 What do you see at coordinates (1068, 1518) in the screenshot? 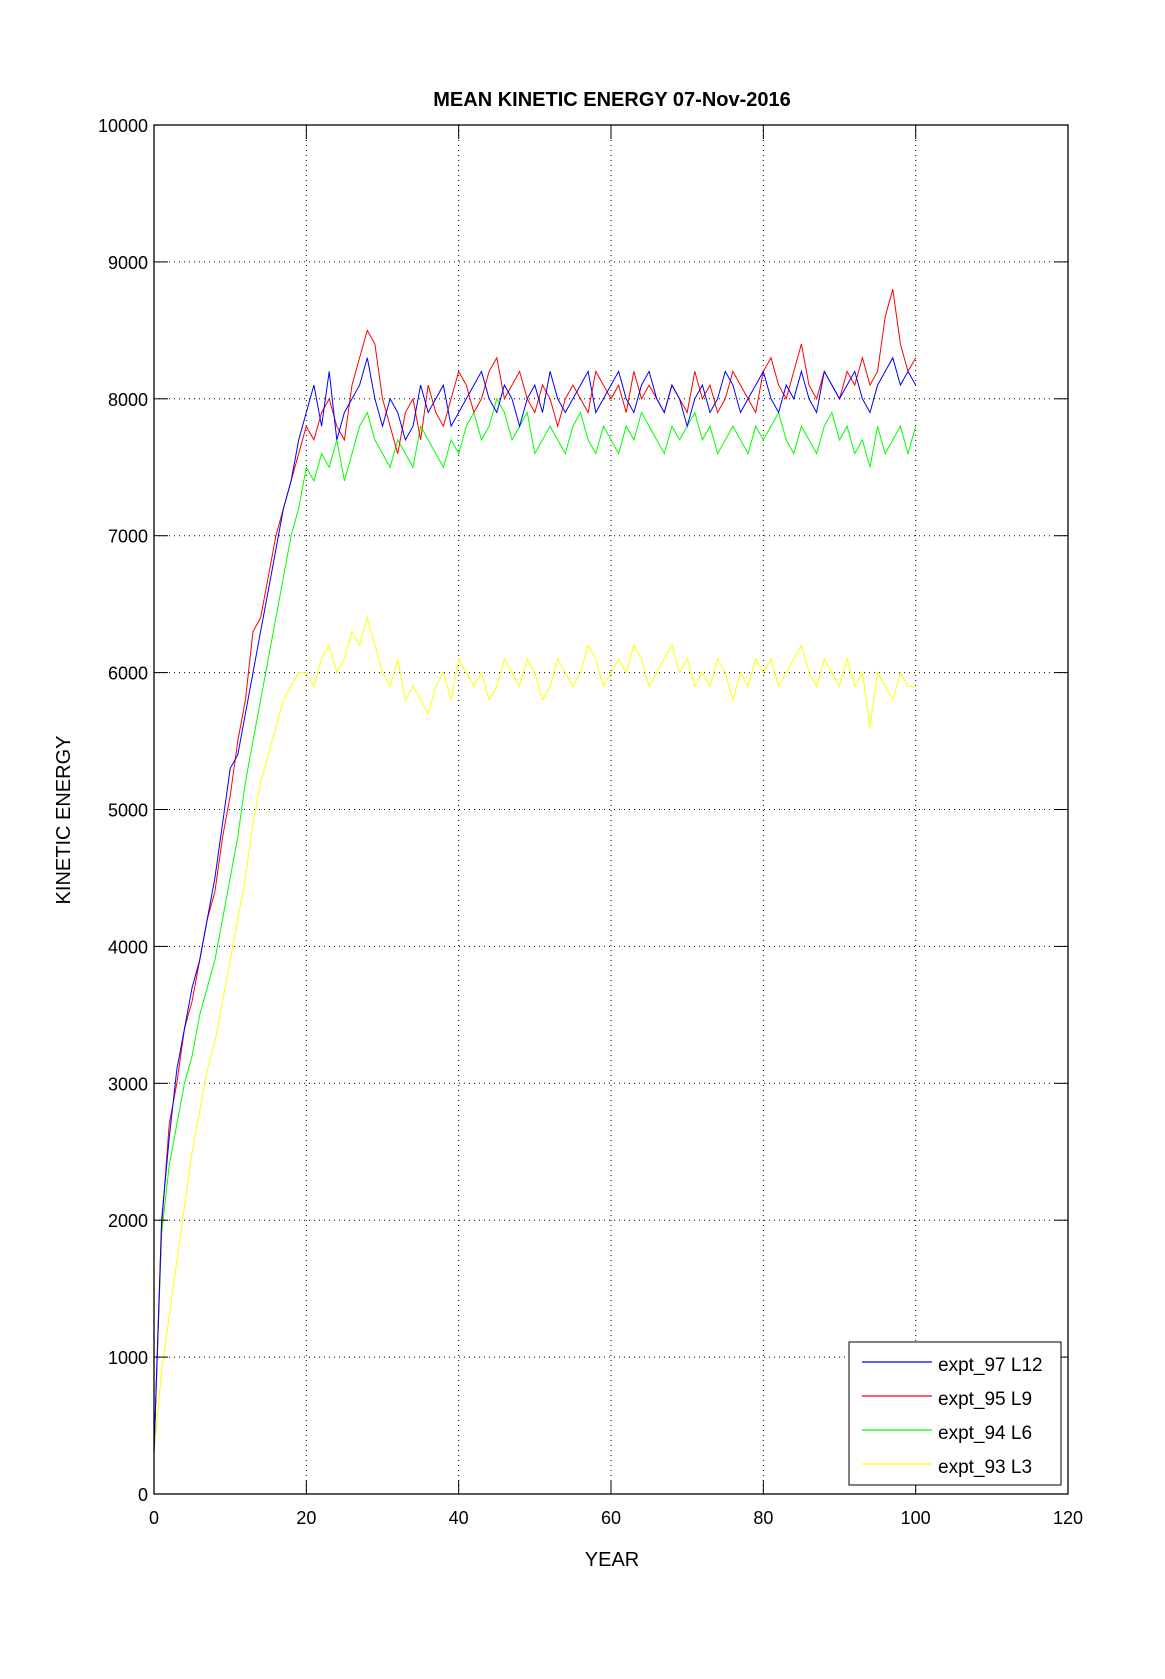
I see `x-tick-label: 120` at bounding box center [1068, 1518].